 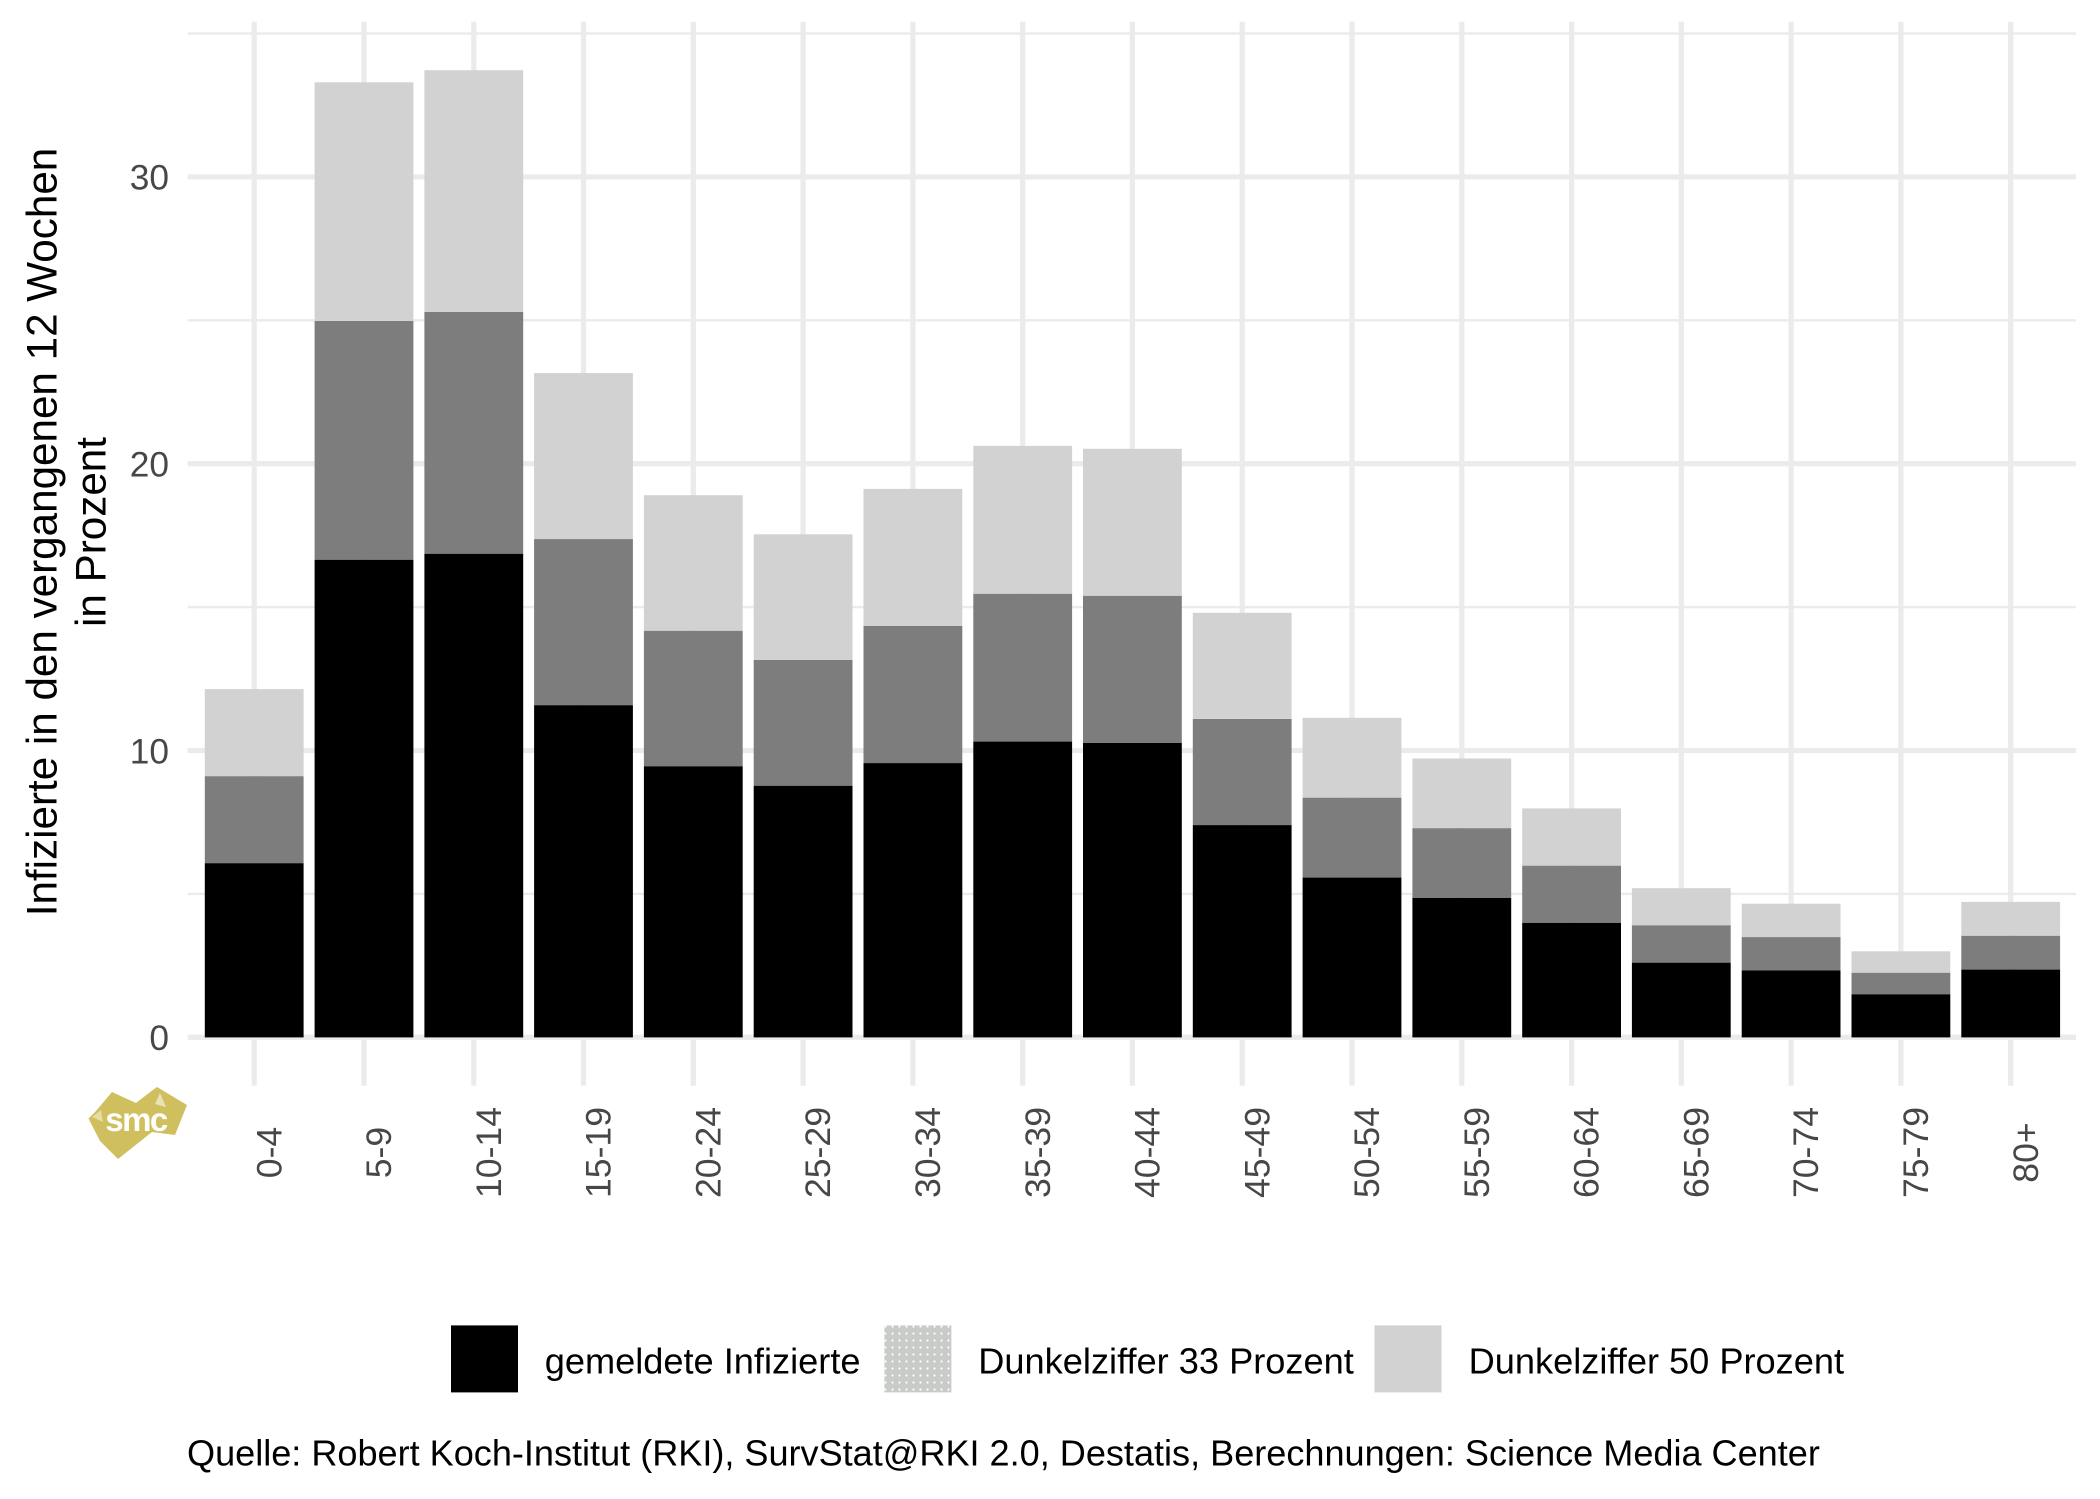 I want to click on svg-text: 30, so click(x=149, y=178).